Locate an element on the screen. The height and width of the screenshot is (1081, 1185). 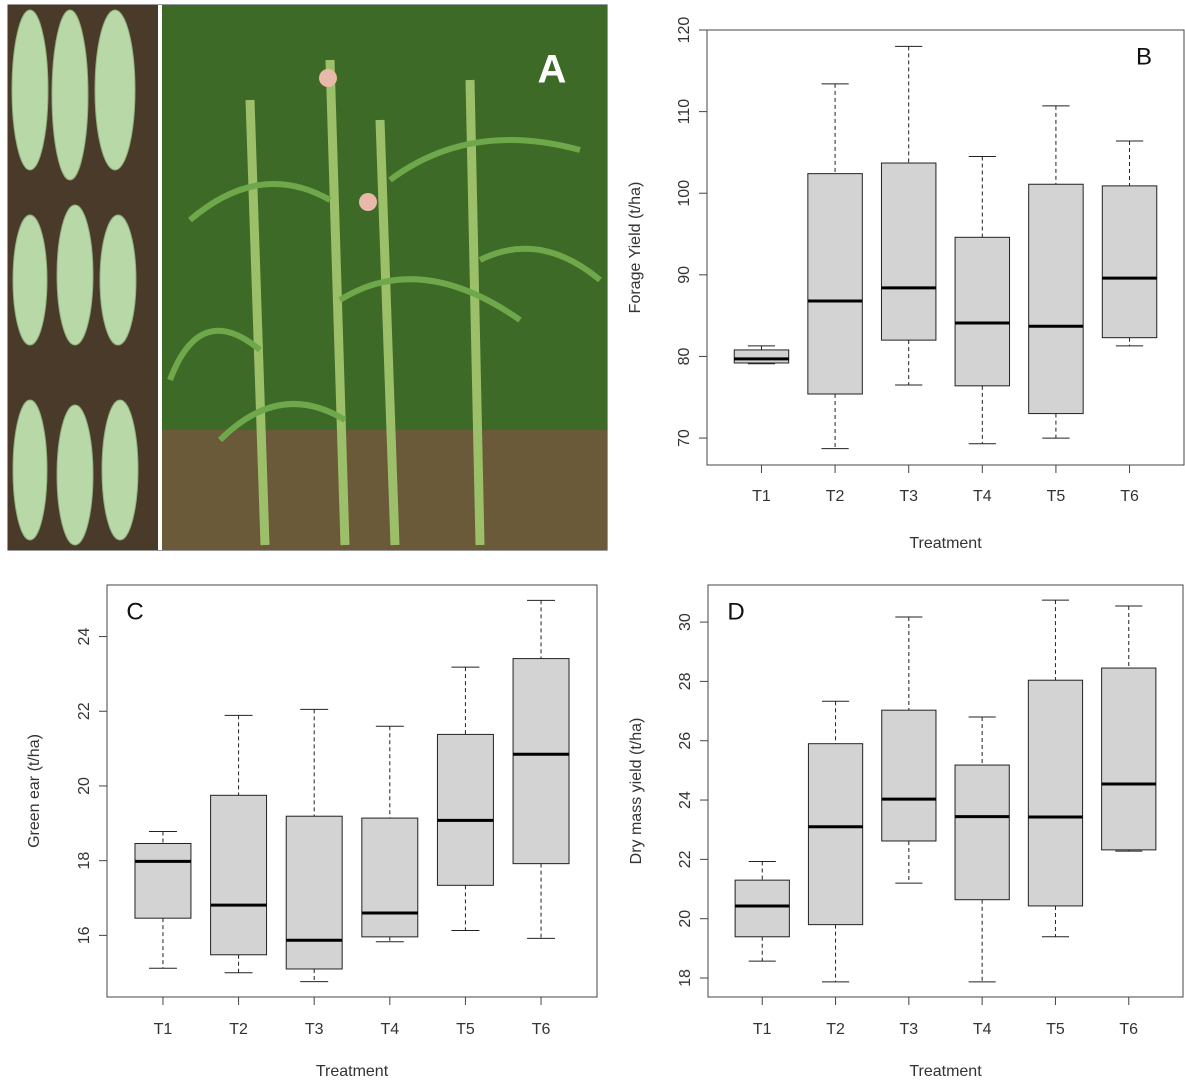
y-tick-label: 70 is located at coordinates (684, 438).